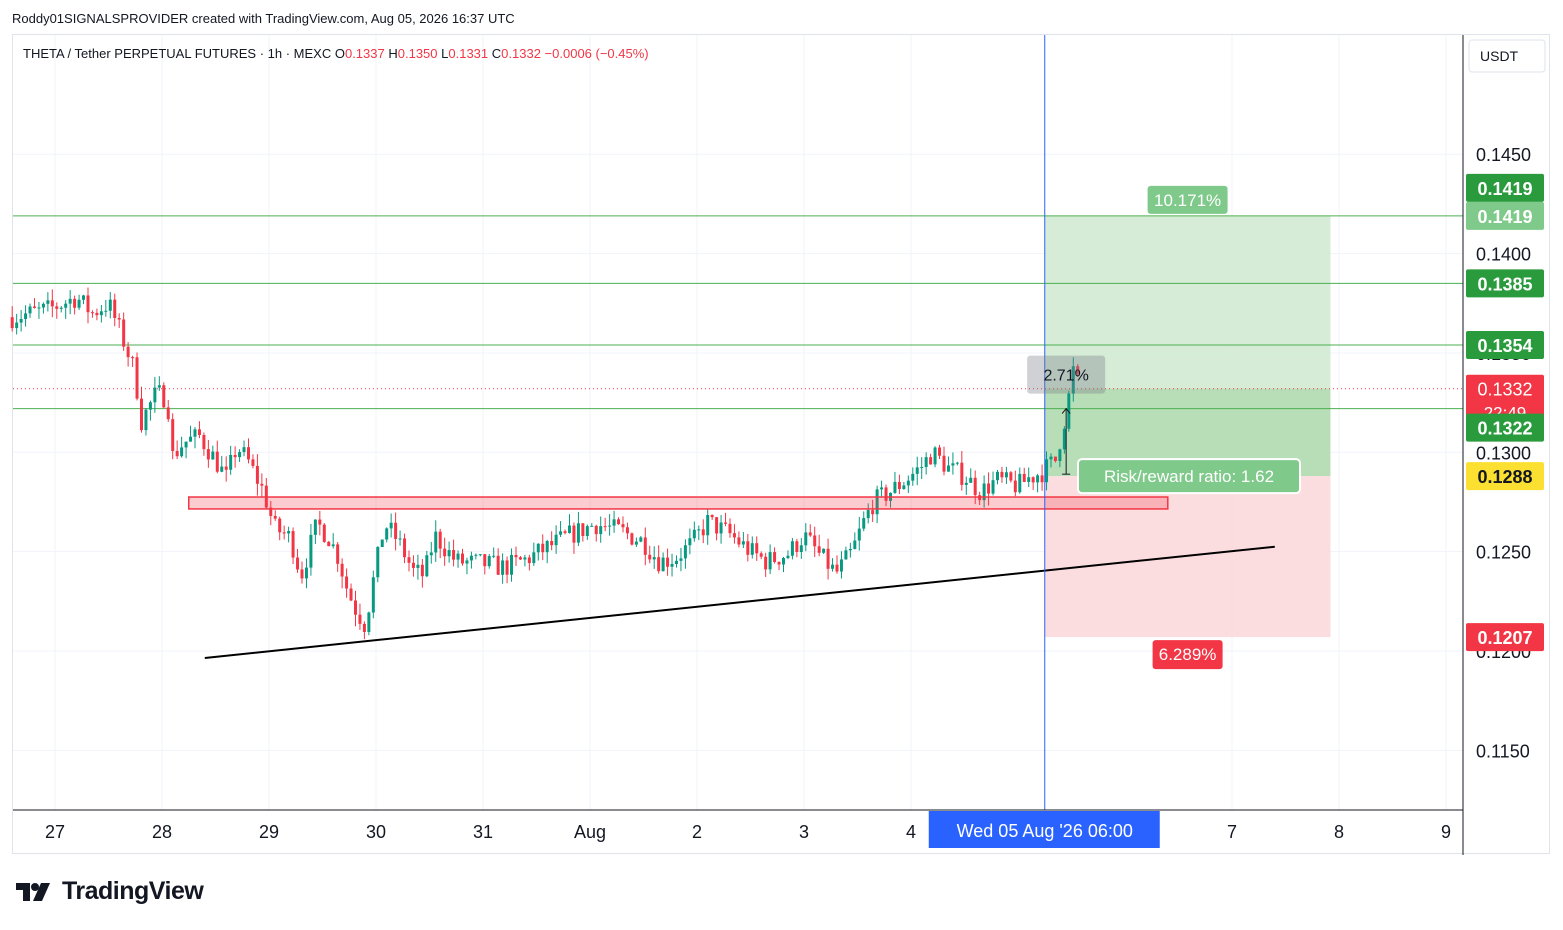  Describe the element at coordinates (1187, 426) in the screenshot. I see `position-zones-layer` at that location.